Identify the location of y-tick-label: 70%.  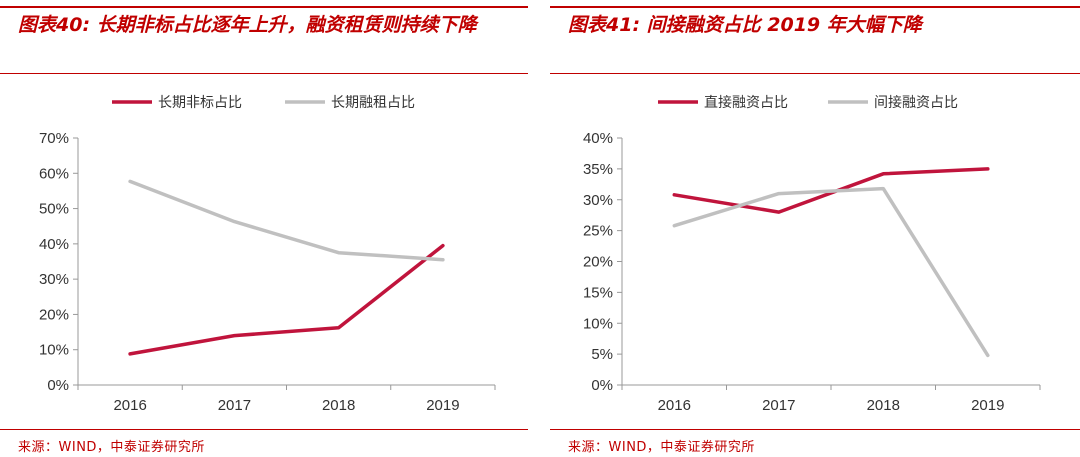
(54, 138).